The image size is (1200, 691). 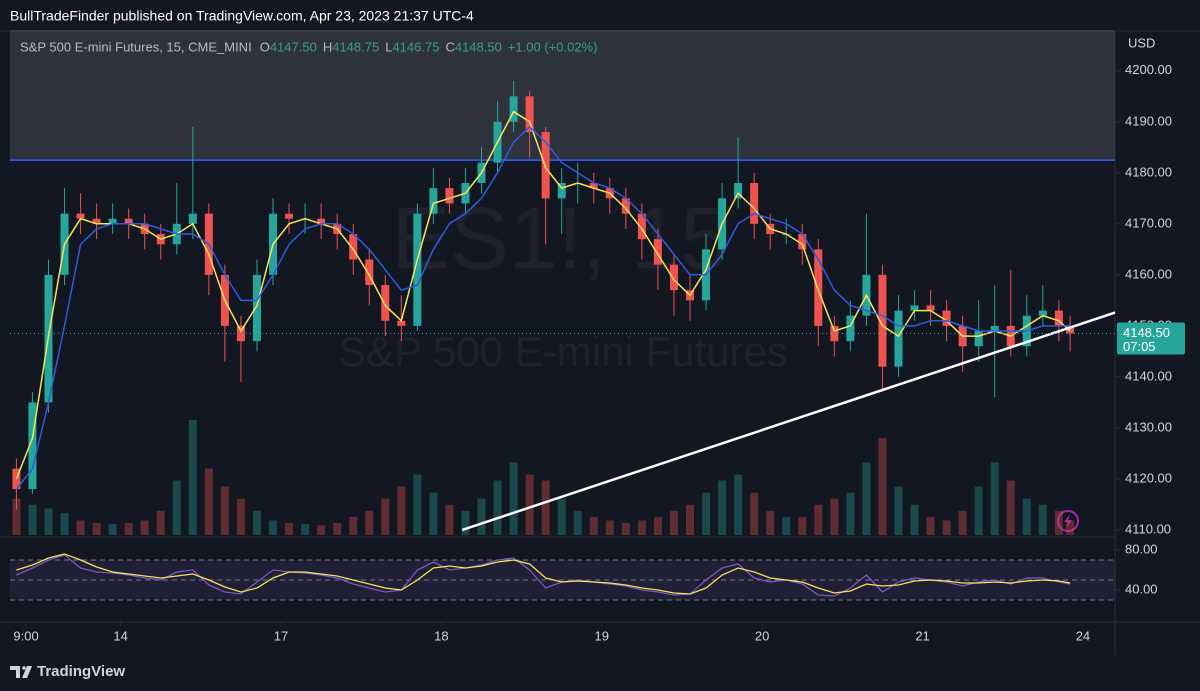 I want to click on y-tick-label: 4200.00, so click(x=1148, y=69).